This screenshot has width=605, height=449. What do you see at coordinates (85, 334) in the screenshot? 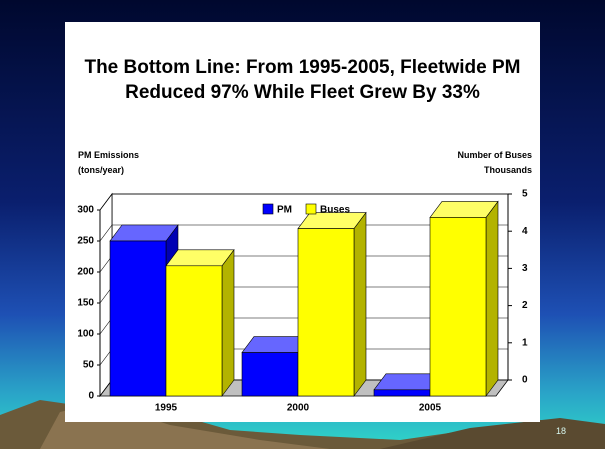
I see `y-tick-label: 100` at bounding box center [85, 334].